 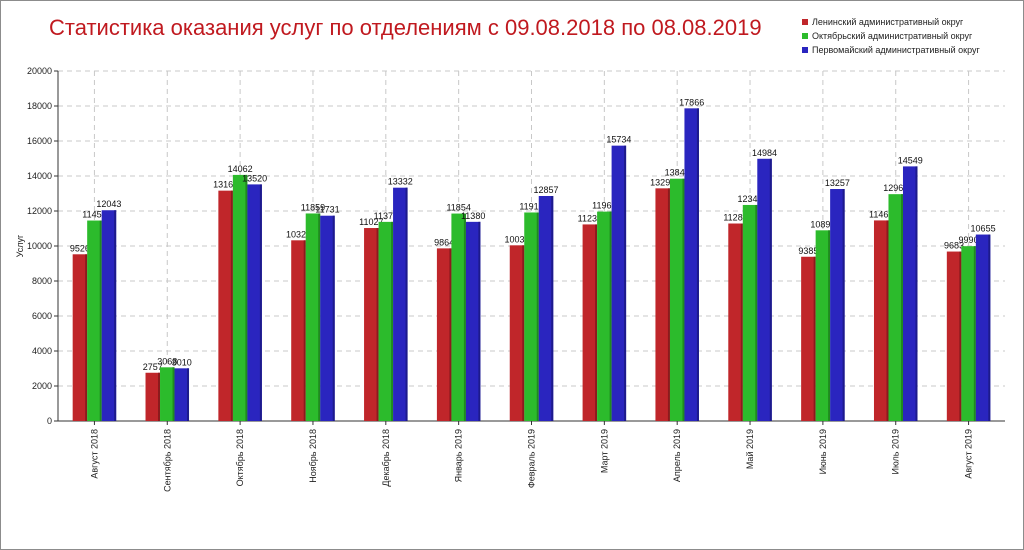 What do you see at coordinates (182, 362) in the screenshot?
I see `data-label: 3010` at bounding box center [182, 362].